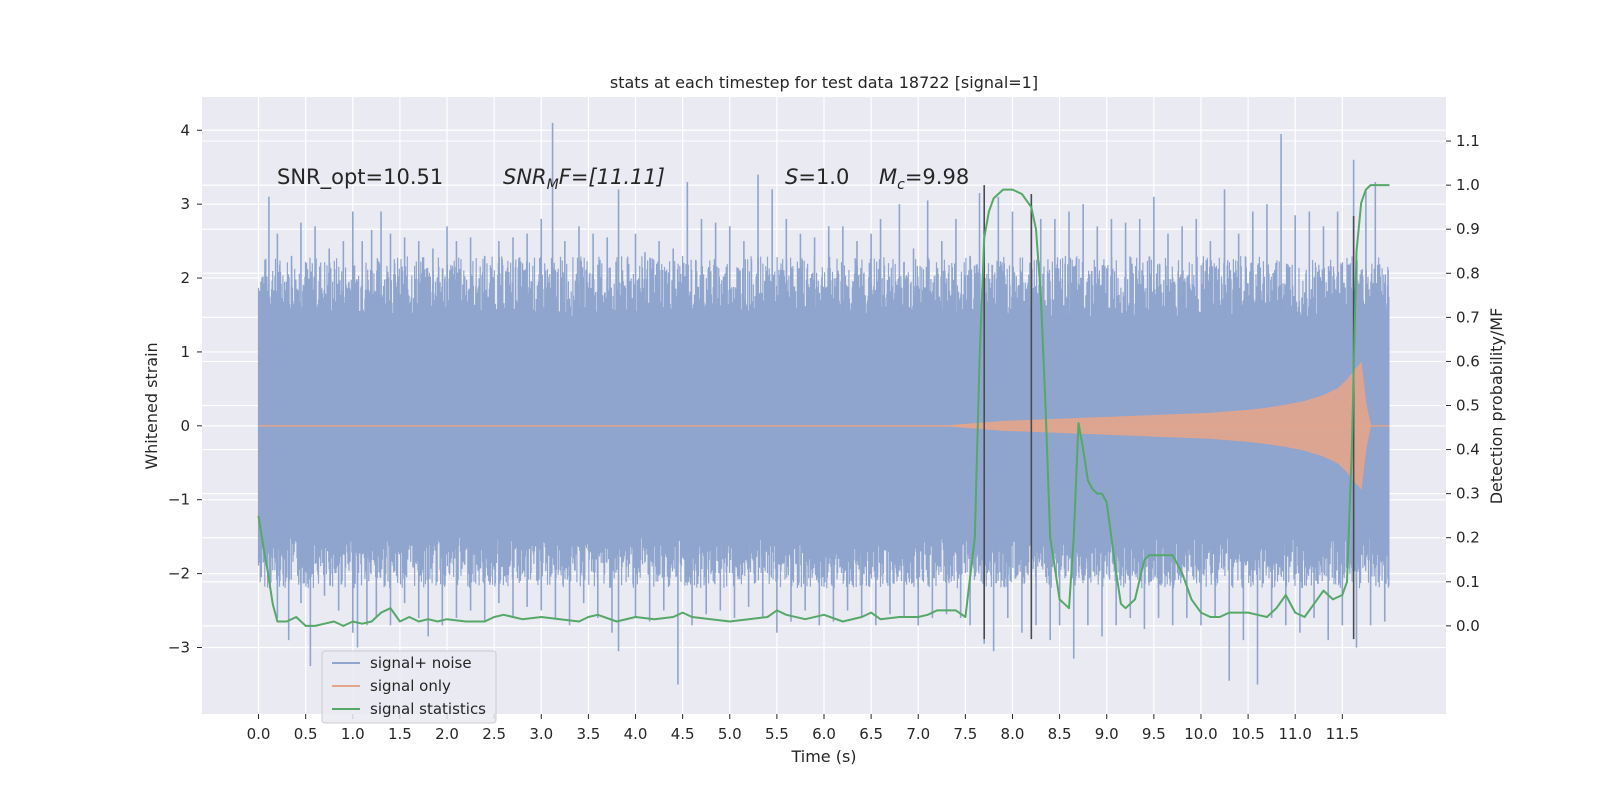  What do you see at coordinates (1468, 273) in the screenshot?
I see `y-right-tick-label: 0.8` at bounding box center [1468, 273].